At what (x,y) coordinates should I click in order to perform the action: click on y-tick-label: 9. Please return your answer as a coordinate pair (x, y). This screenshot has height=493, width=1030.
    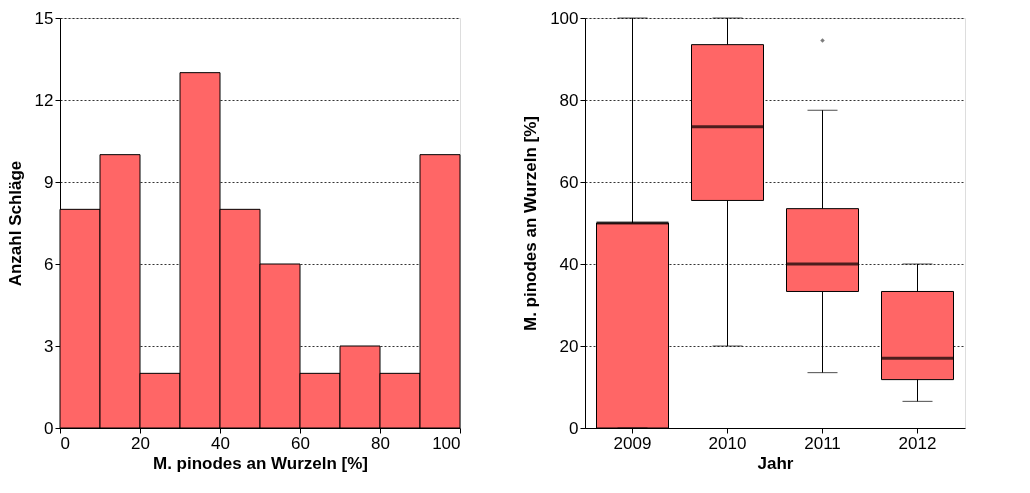
    Looking at the image, I should click on (49, 182).